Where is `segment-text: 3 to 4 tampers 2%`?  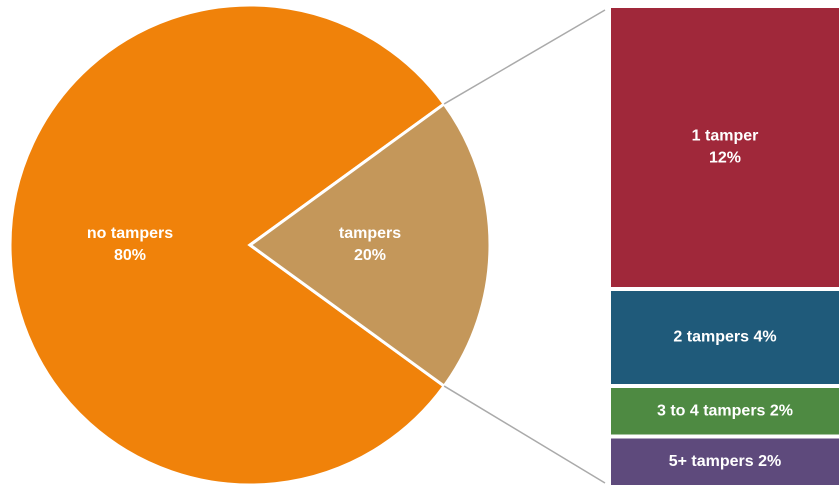
segment-text: 3 to 4 tampers 2% is located at coordinates (725, 410).